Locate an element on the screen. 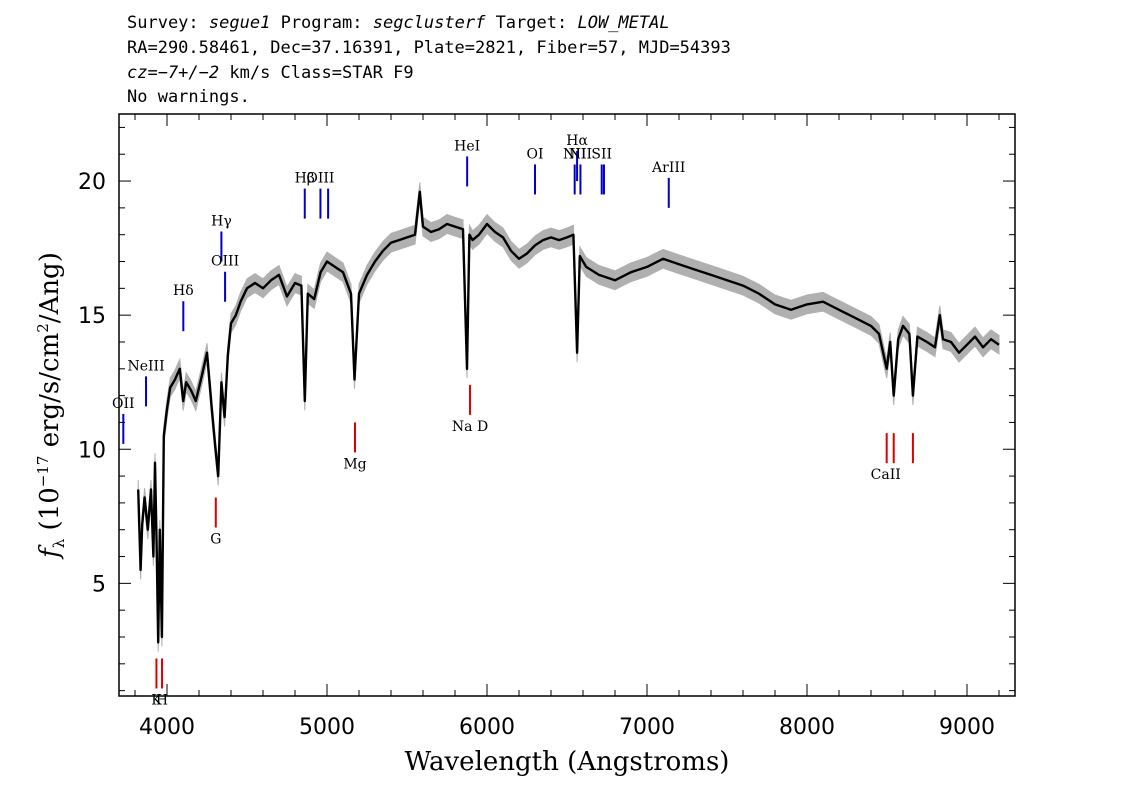  header-line-warnings: No warnings. is located at coordinates (188, 97).